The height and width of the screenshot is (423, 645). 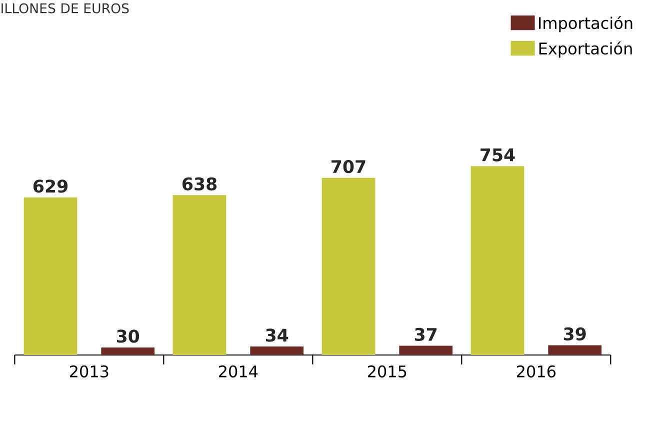 What do you see at coordinates (585, 24) in the screenshot?
I see `legend-label: Importación` at bounding box center [585, 24].